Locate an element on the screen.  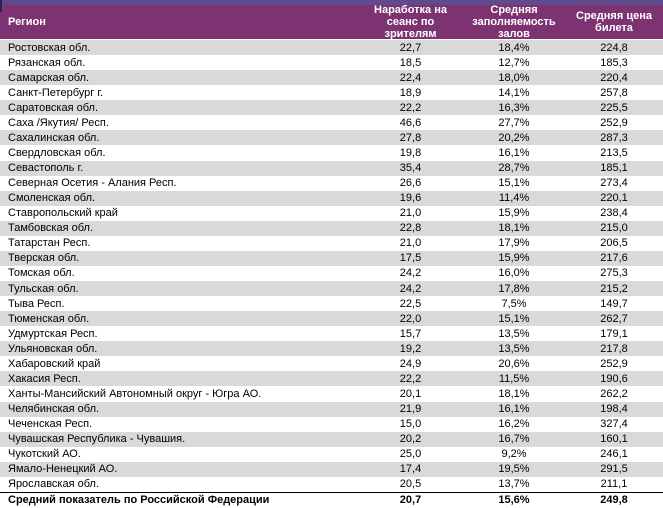
region-cell: Рязанская обл. is located at coordinates (47, 62).